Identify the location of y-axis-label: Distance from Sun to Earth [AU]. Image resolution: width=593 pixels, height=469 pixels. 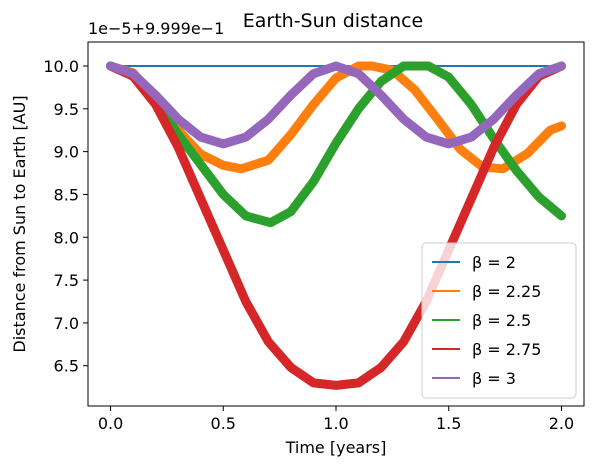
(19, 223).